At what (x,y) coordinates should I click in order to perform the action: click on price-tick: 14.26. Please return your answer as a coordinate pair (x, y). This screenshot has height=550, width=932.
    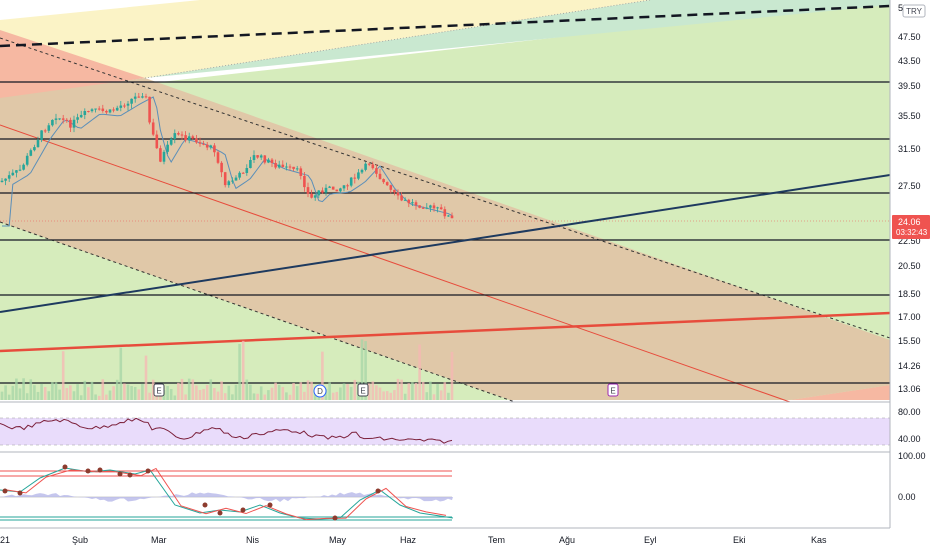
    Looking at the image, I should click on (909, 366).